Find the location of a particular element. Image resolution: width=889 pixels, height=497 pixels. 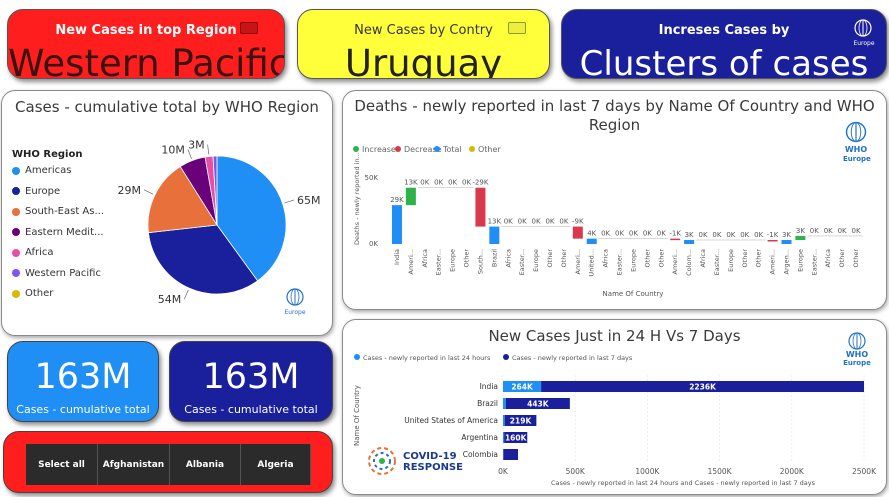

covid-logo-icon is located at coordinates (517, 28).